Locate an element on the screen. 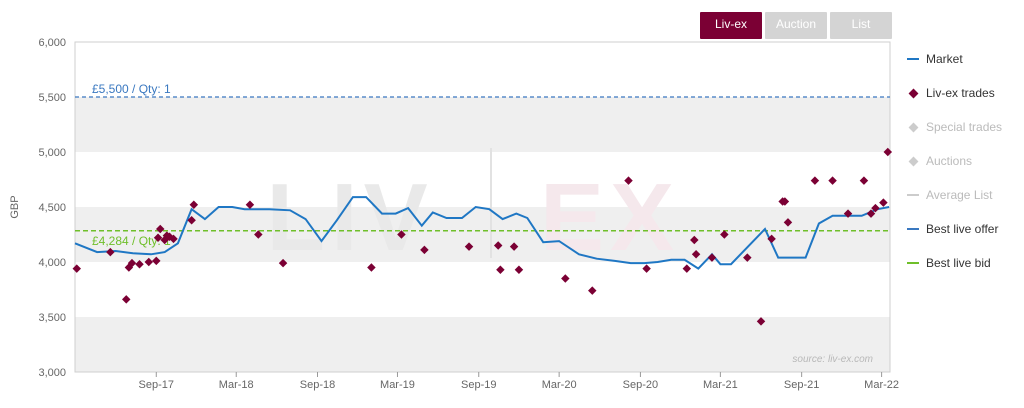 Image resolution: width=1024 pixels, height=408 pixels. legend-item-auctions: Auctions is located at coordinates (954, 161).